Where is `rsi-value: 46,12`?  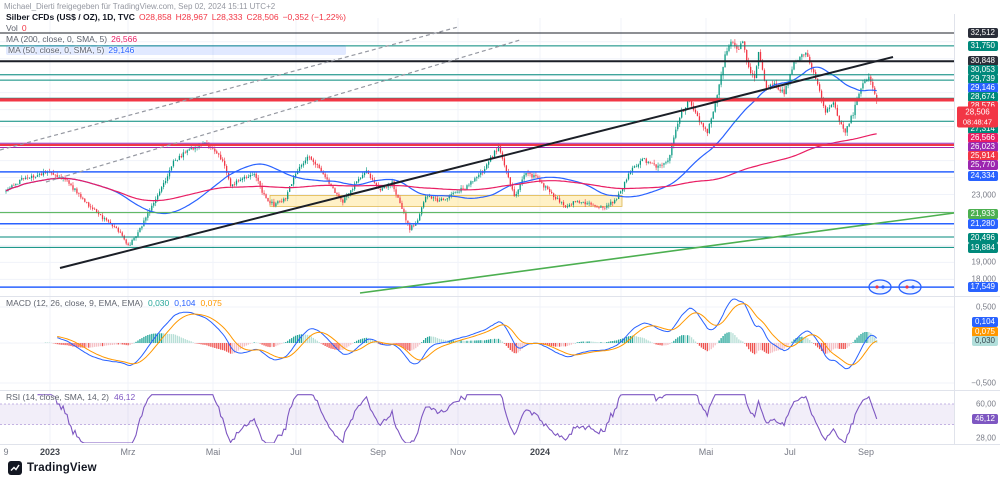
rsi-value: 46,12 is located at coordinates (124, 397).